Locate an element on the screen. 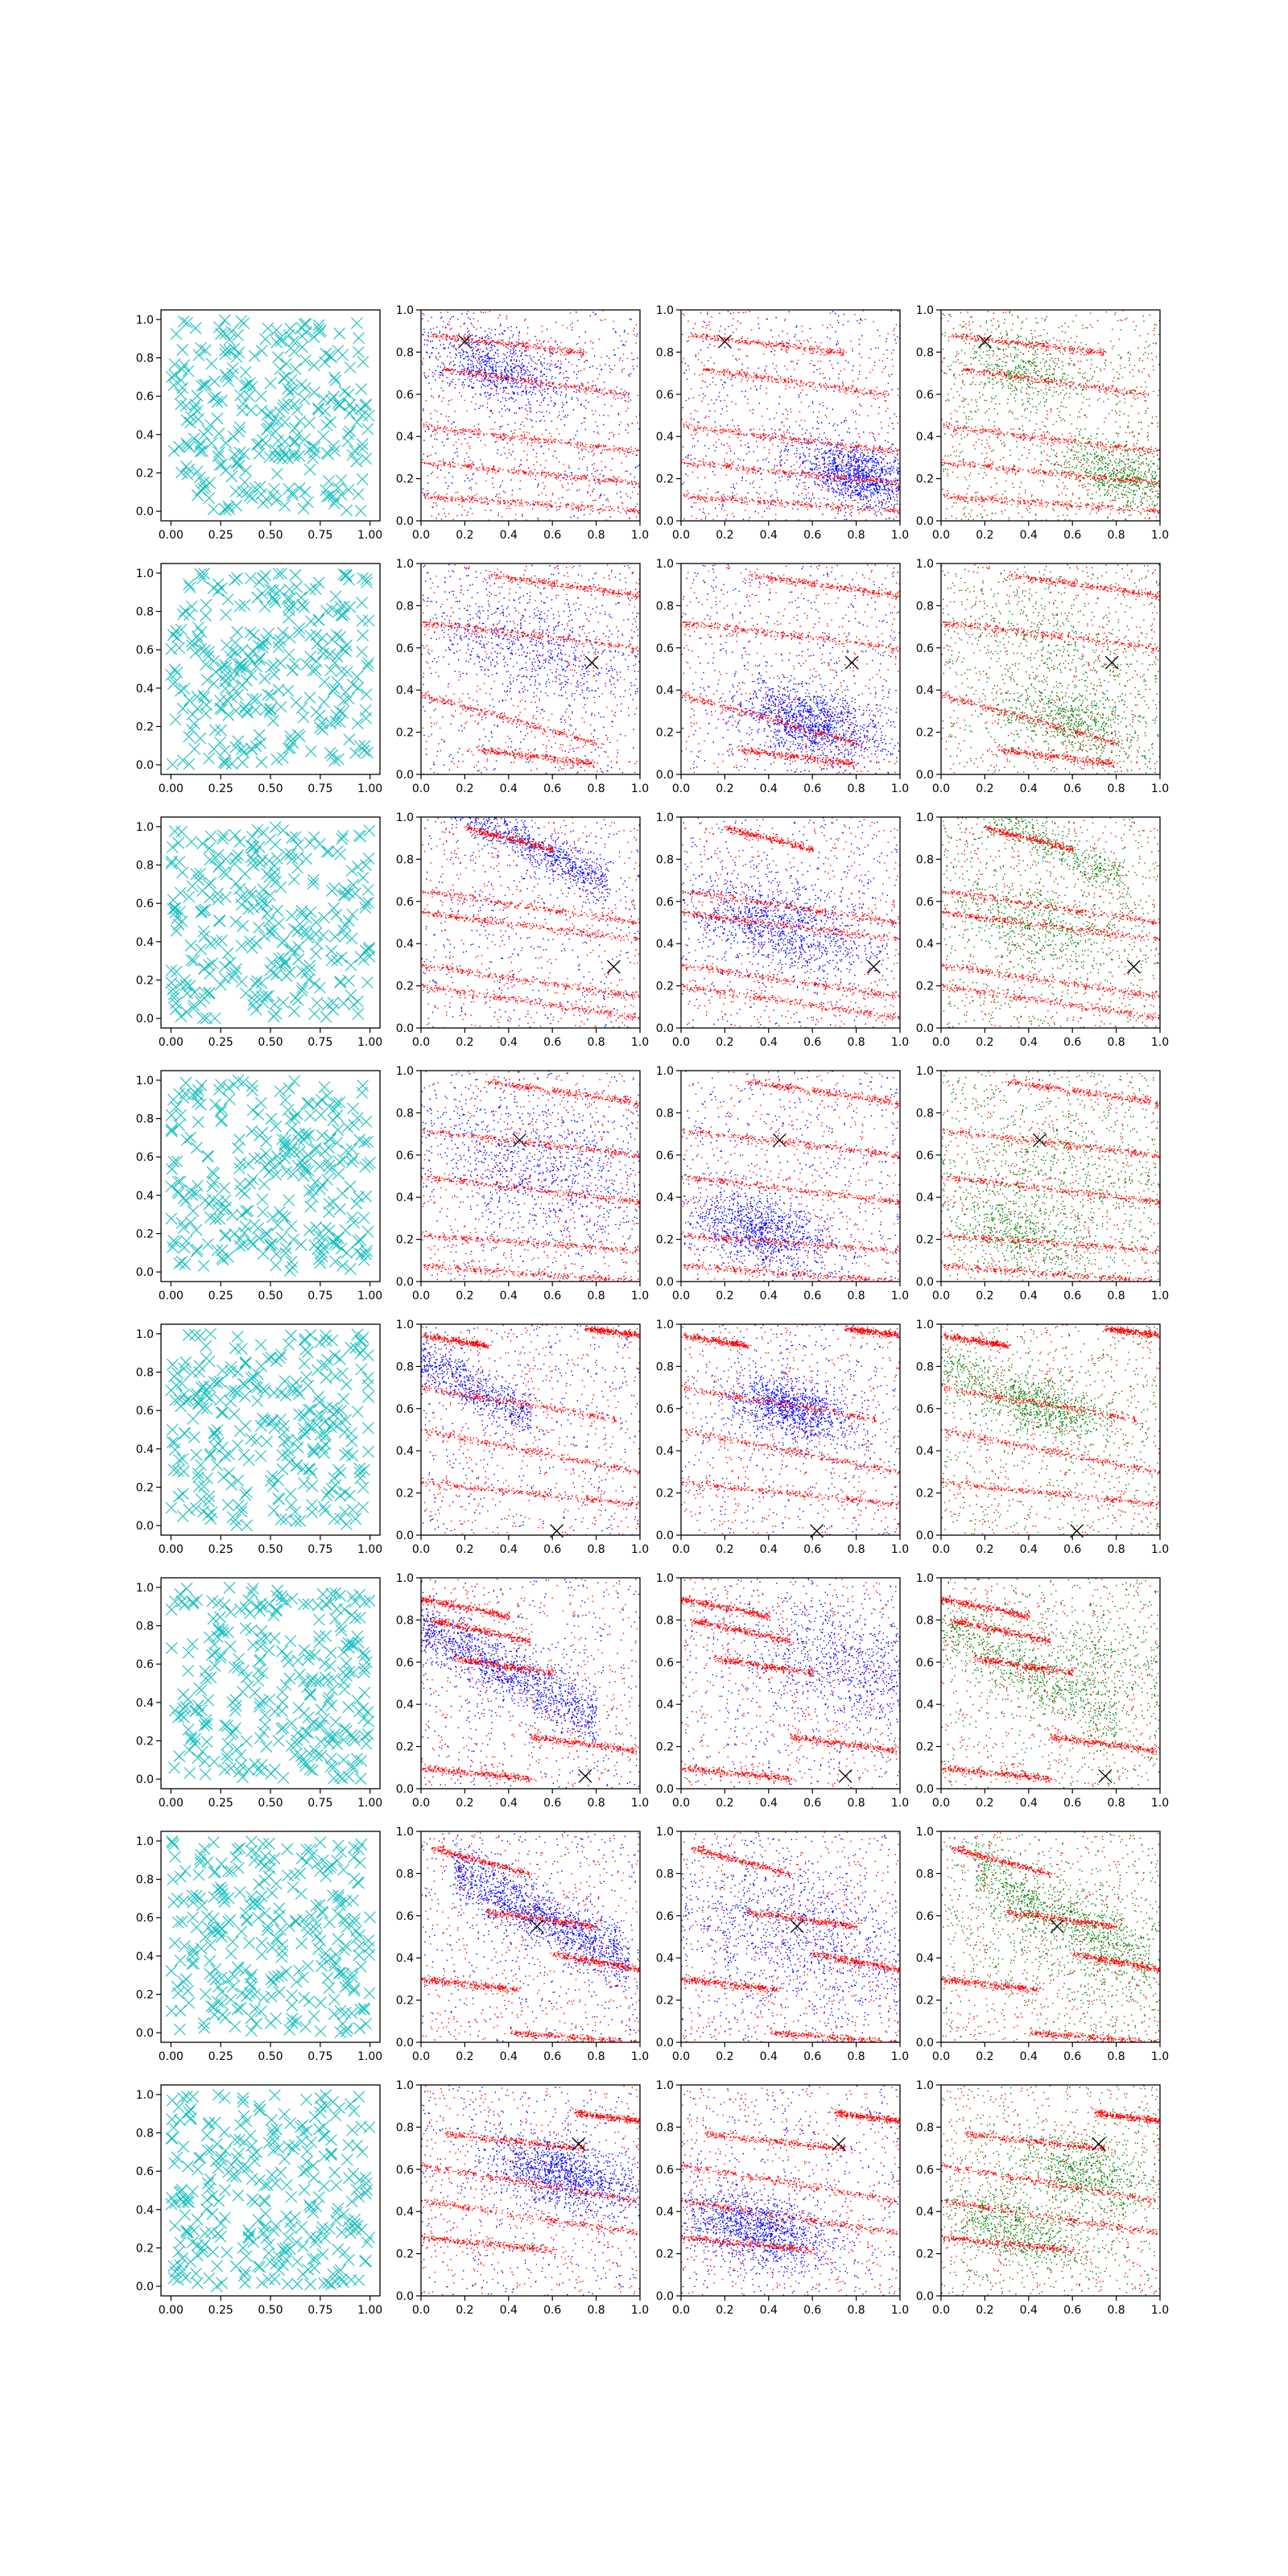  panel-r6-c1: 0.00 0.25 0.50 0.75 1.000.00.20.40.60.81.0 is located at coordinates (259, 1694).